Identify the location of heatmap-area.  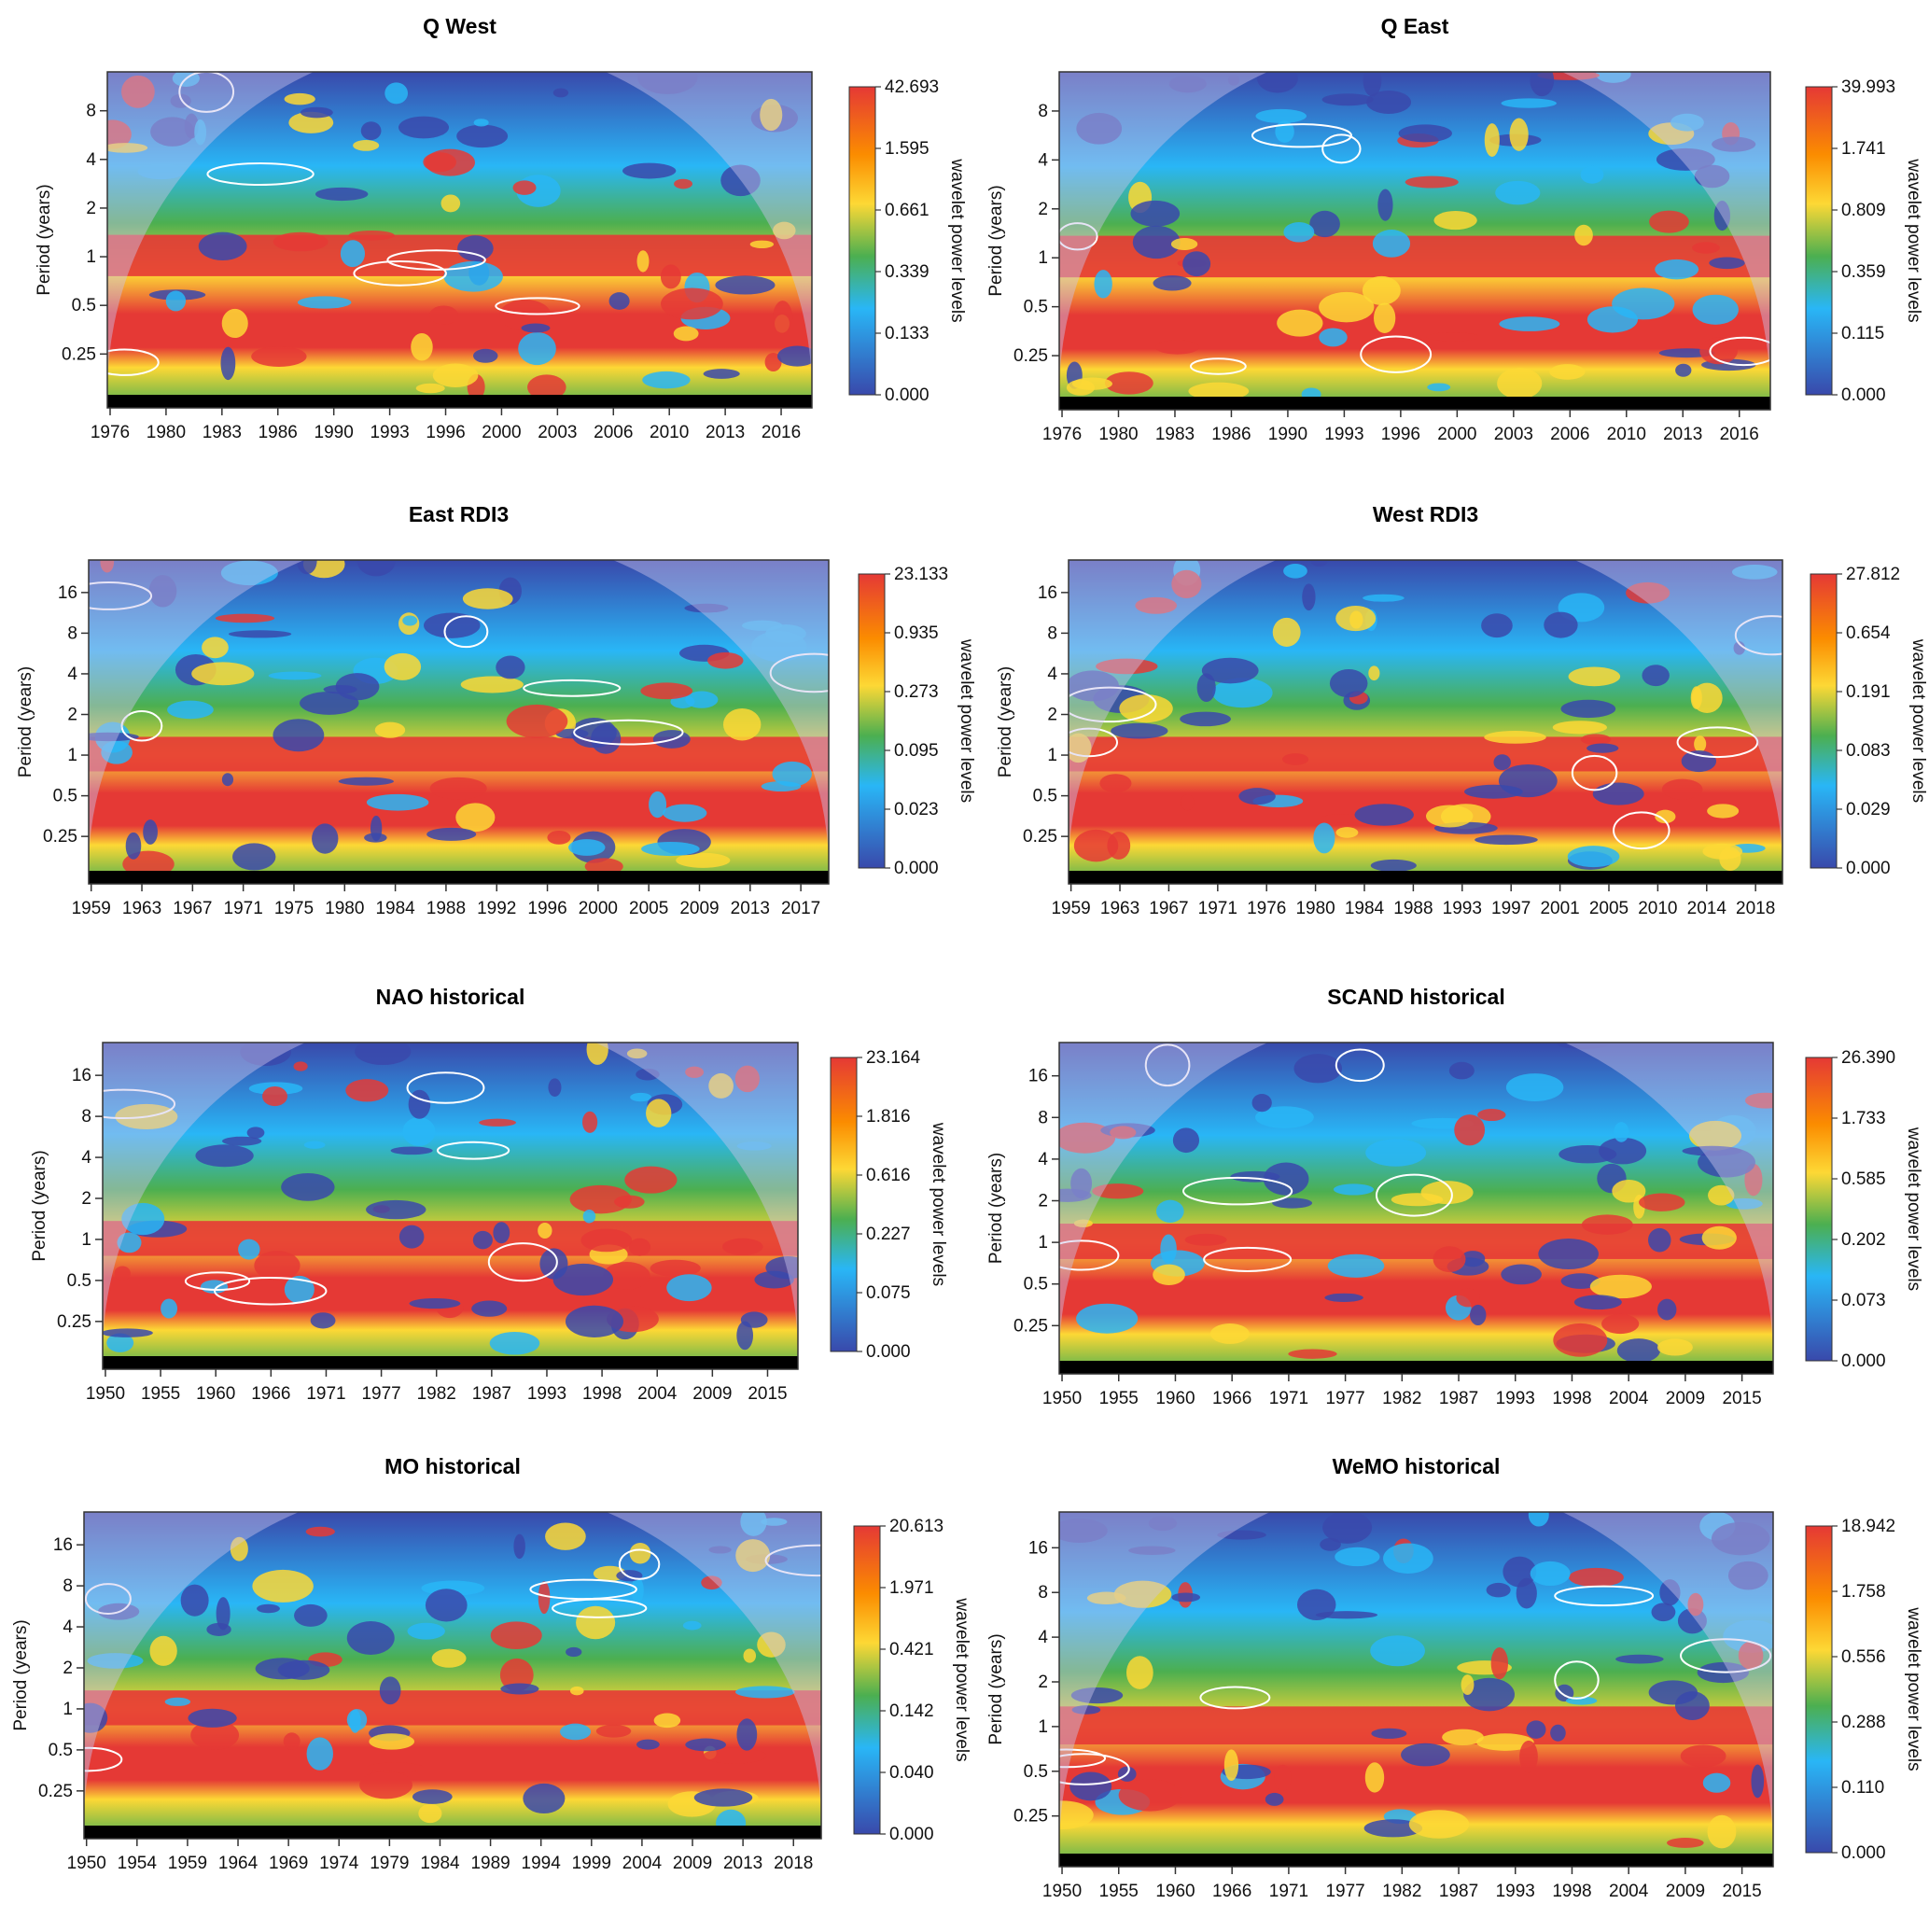
(451, 1206).